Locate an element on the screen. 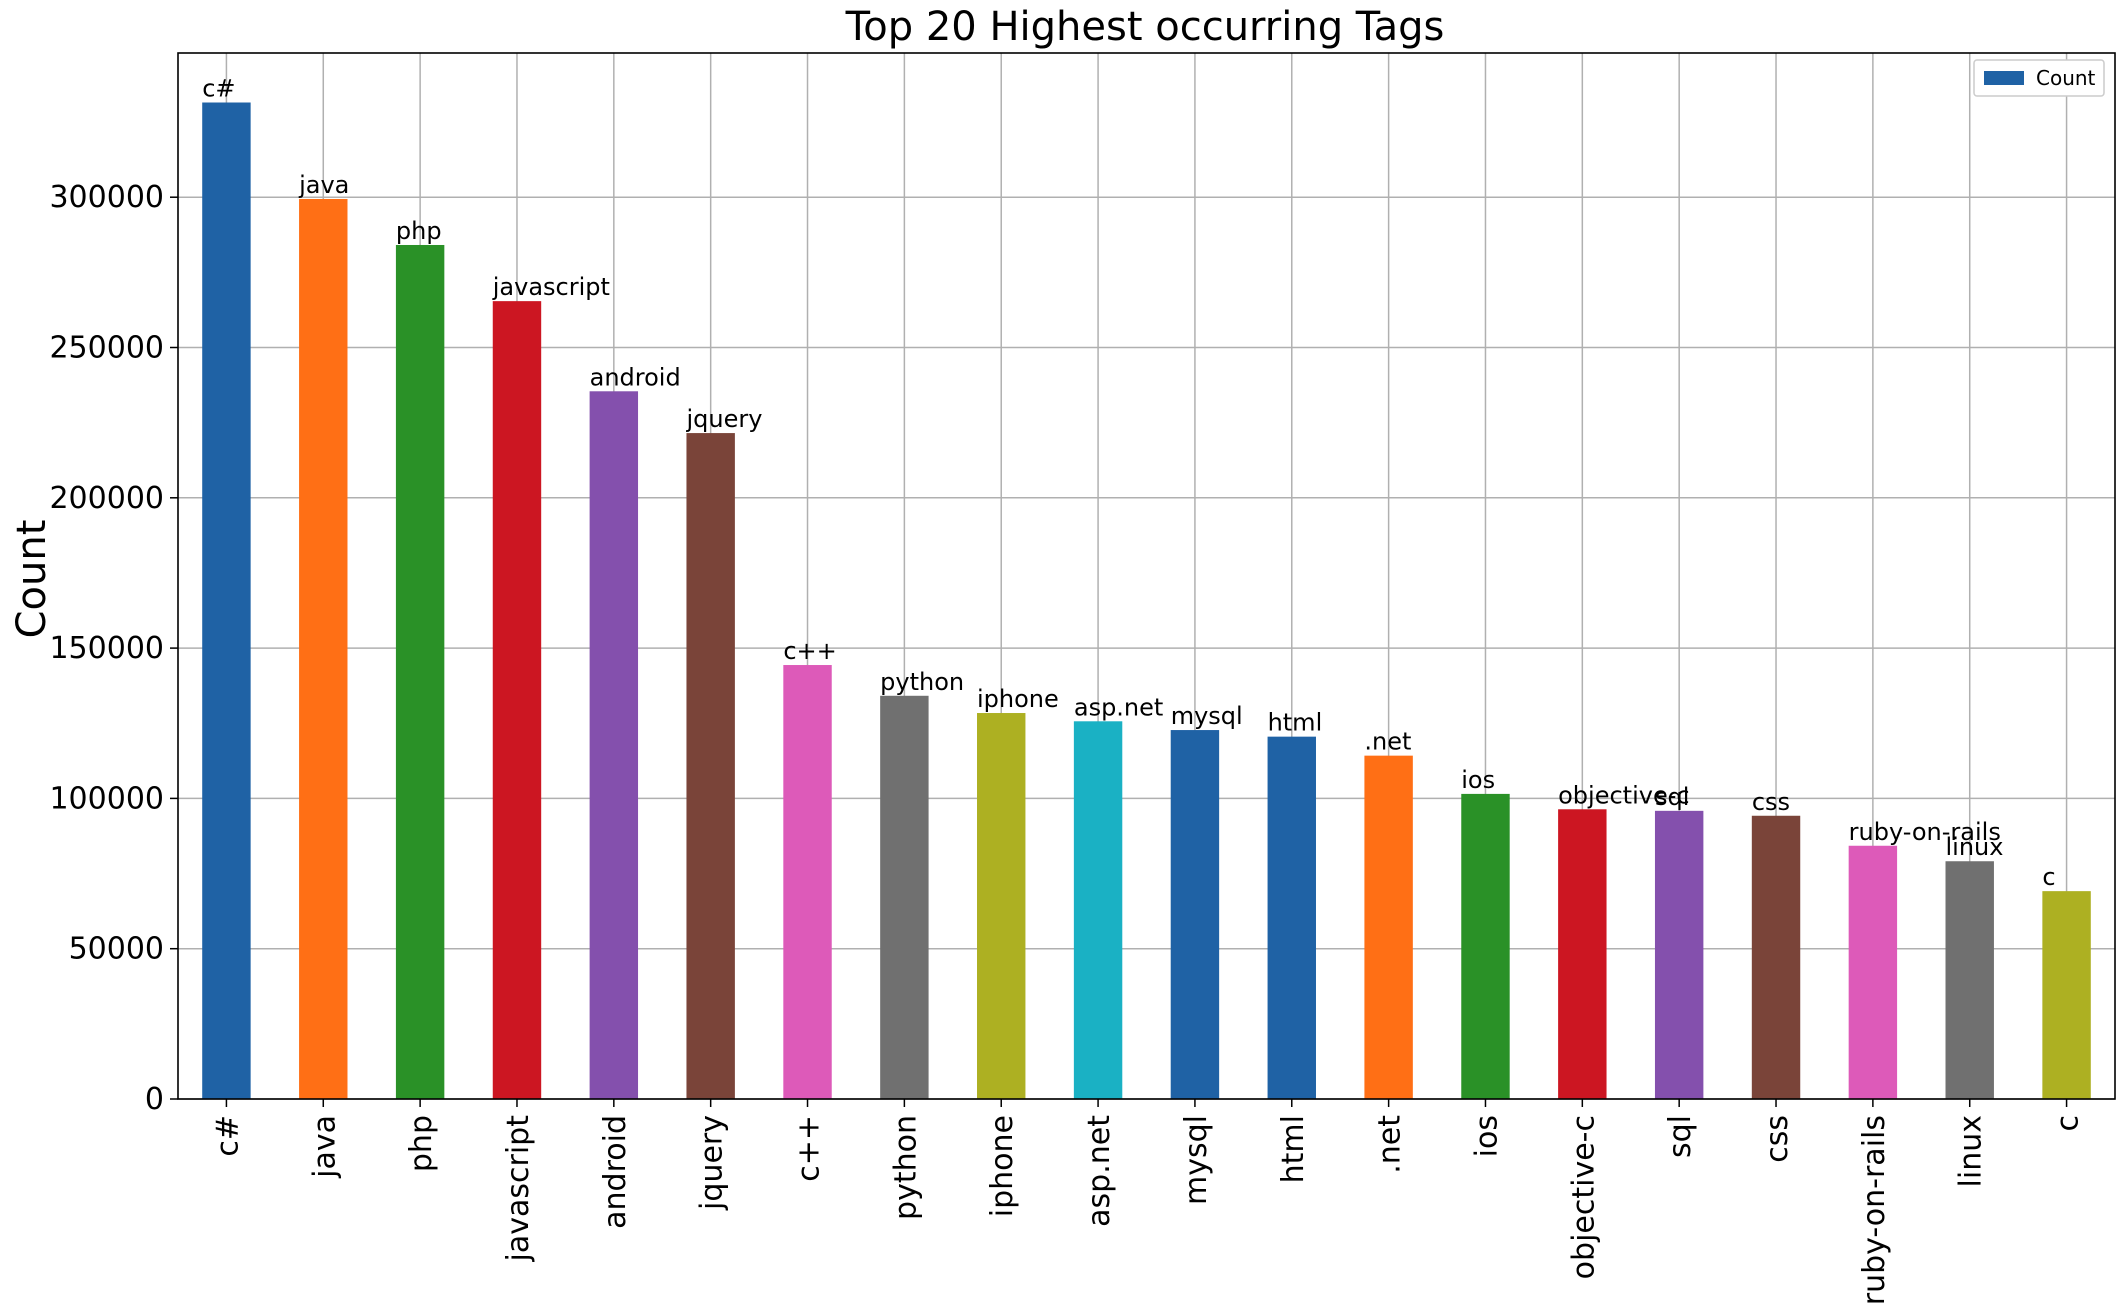 The width and height of the screenshot is (2126, 1312). x-tick-label: html is located at coordinates (1293, 1149).